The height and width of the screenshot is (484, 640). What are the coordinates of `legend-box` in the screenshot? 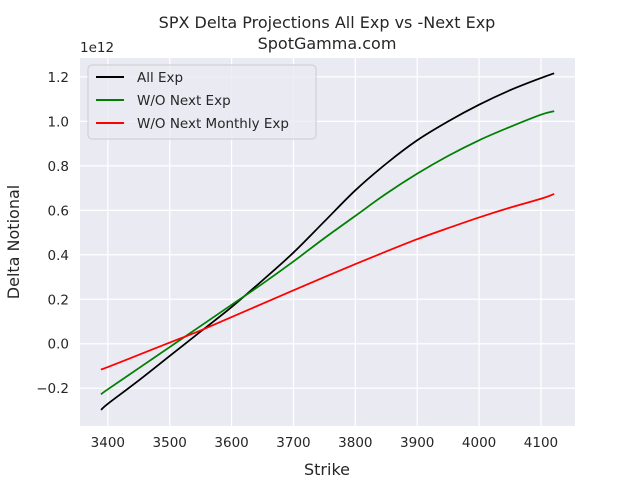 It's located at (202, 102).